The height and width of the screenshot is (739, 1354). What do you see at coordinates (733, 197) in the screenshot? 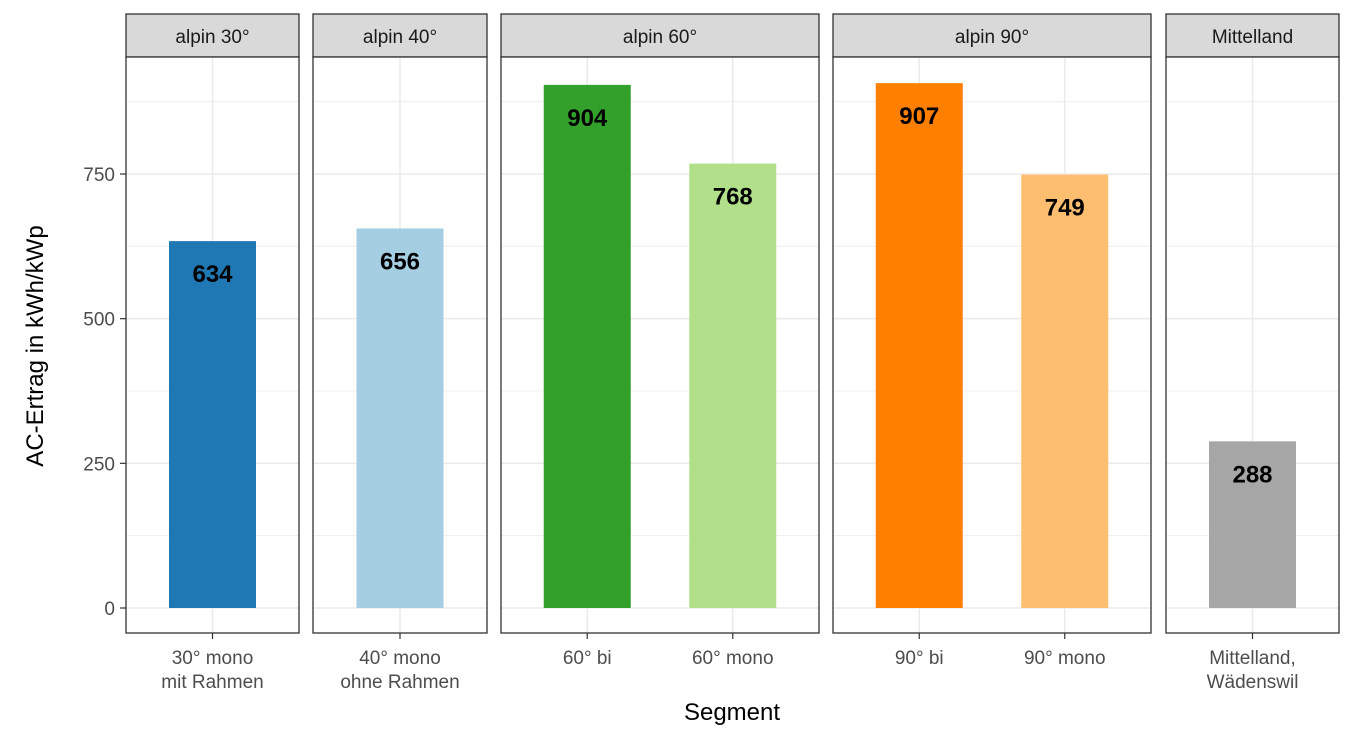
I see `bar-value-label: 768` at bounding box center [733, 197].